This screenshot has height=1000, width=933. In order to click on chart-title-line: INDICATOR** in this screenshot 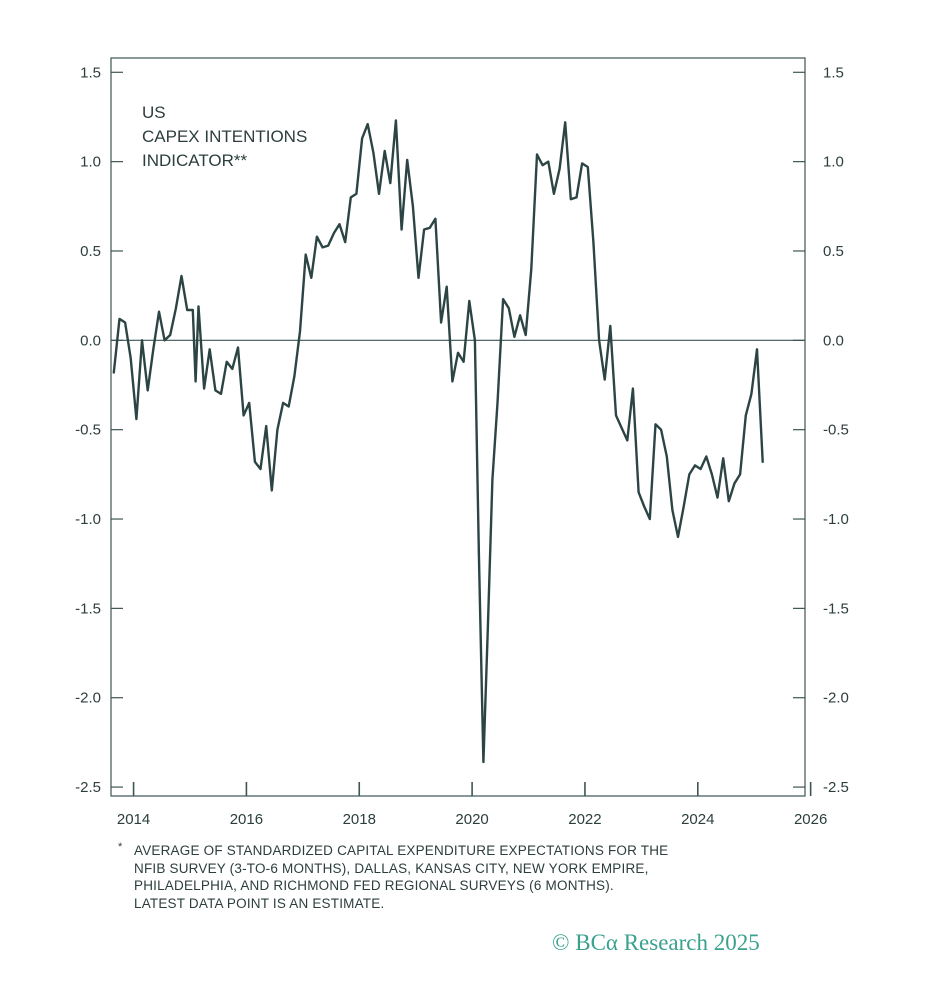, I will do `click(195, 160)`.